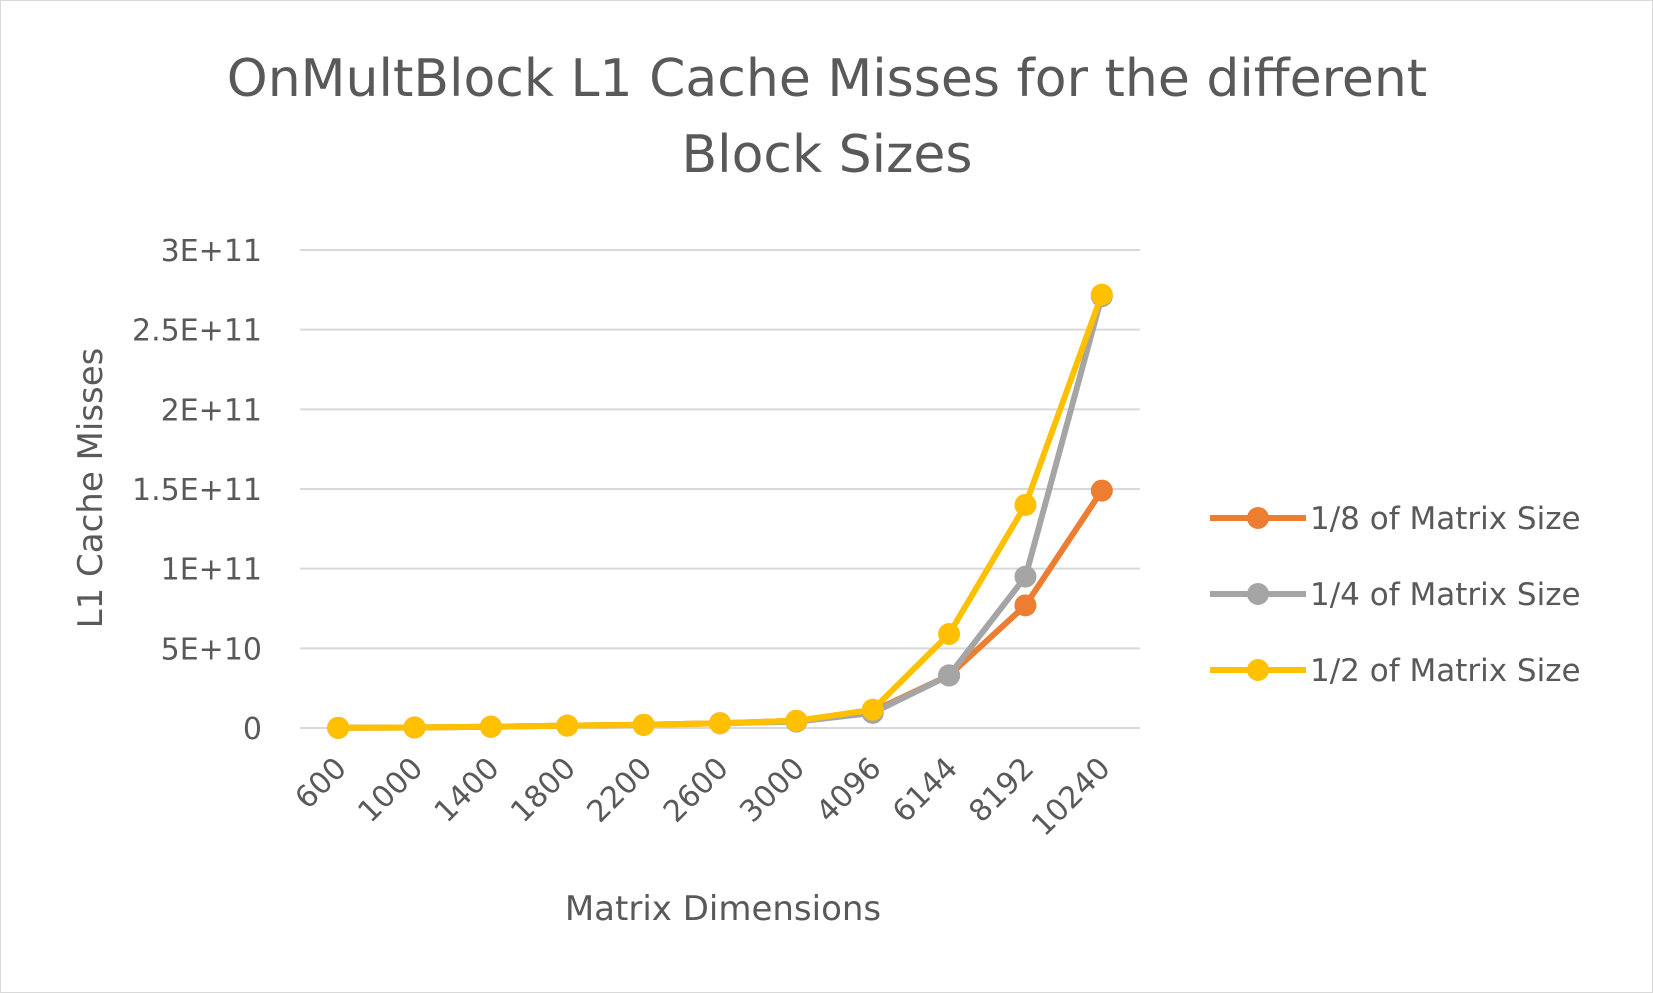 This screenshot has height=993, width=1653. What do you see at coordinates (211, 251) in the screenshot?
I see `y-tick-label: 3E+11` at bounding box center [211, 251].